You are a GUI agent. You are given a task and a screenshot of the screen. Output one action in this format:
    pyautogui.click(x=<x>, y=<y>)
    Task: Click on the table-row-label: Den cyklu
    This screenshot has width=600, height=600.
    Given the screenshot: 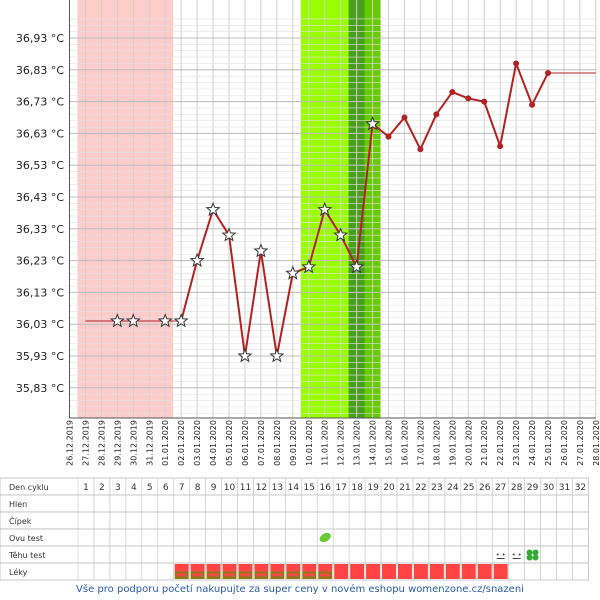 What is the action you would take?
    pyautogui.click(x=29, y=487)
    